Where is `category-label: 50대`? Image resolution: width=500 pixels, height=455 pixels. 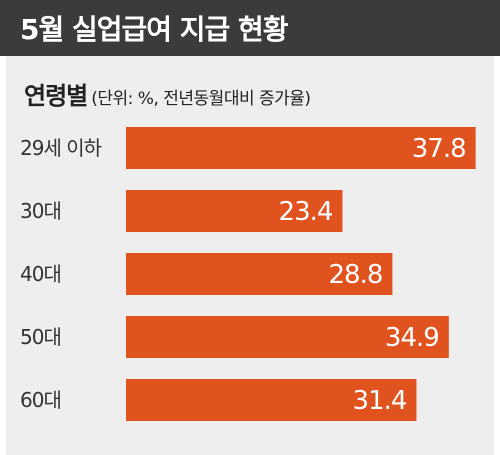
category-label: 50대 is located at coordinates (40, 337).